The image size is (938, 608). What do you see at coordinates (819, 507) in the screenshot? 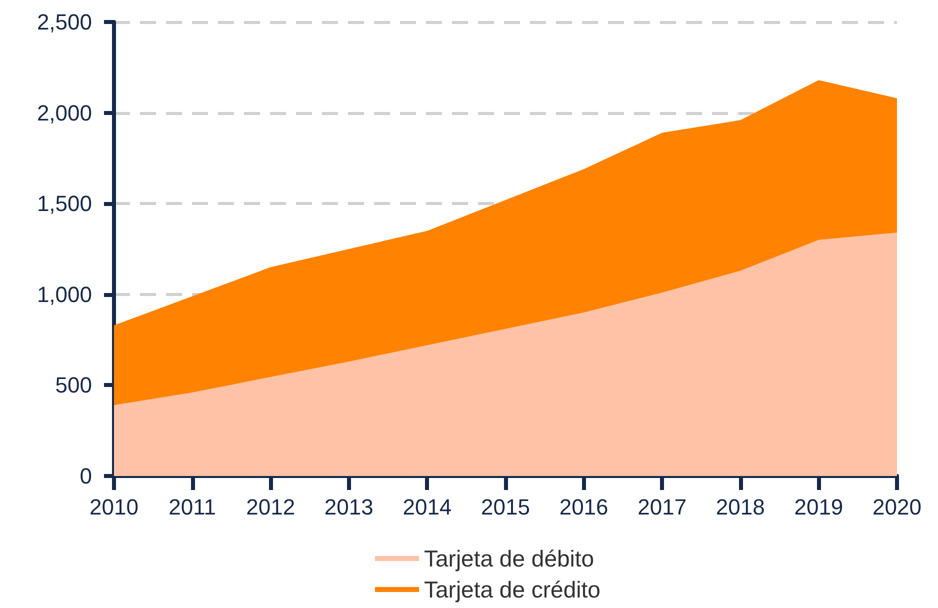
I see `x-tick-label: 2019` at bounding box center [819, 507].